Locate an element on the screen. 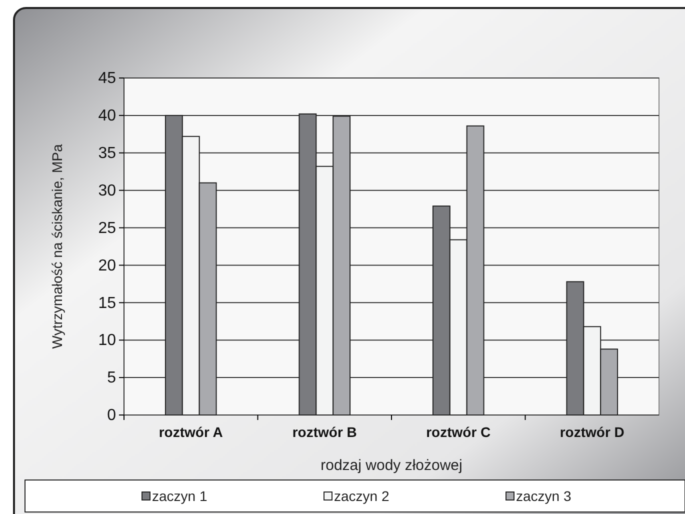  y-tick-label: 0 is located at coordinates (111, 415).